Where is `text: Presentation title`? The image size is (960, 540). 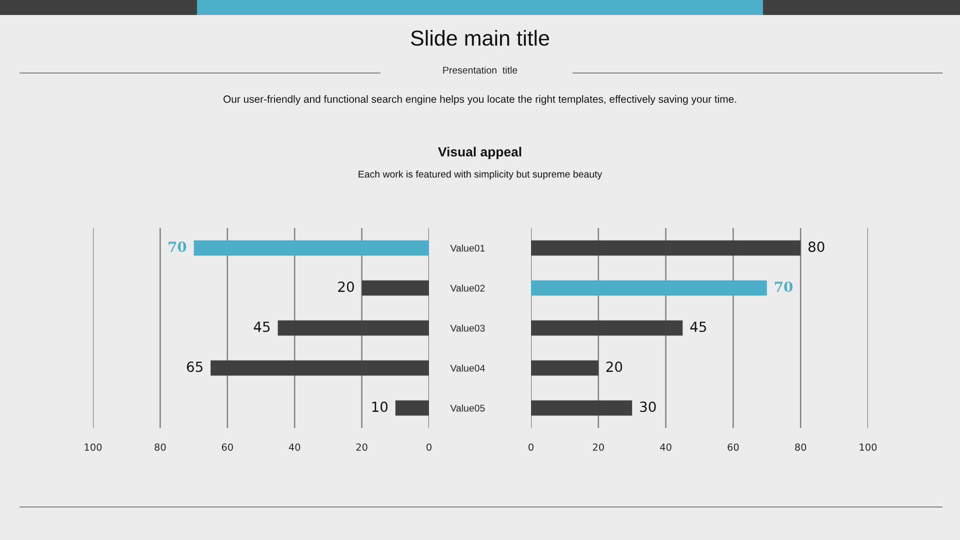
text: Presentation title is located at coordinates (480, 70).